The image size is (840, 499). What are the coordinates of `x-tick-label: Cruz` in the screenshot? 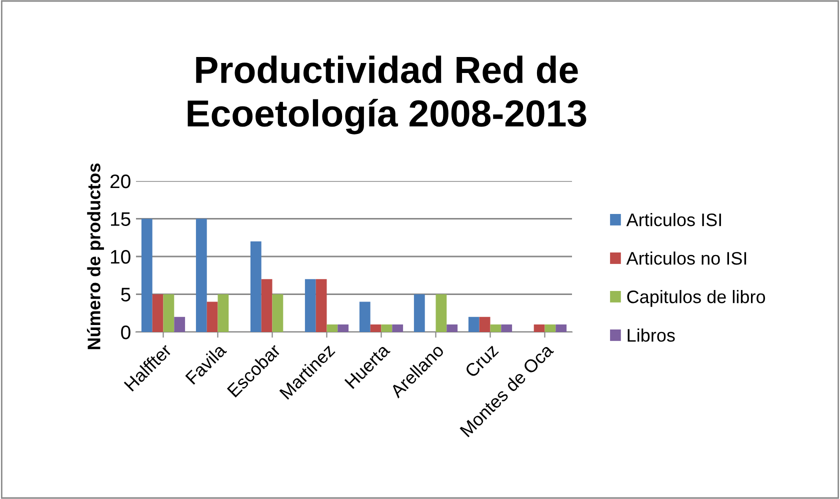 It's located at (481, 360).